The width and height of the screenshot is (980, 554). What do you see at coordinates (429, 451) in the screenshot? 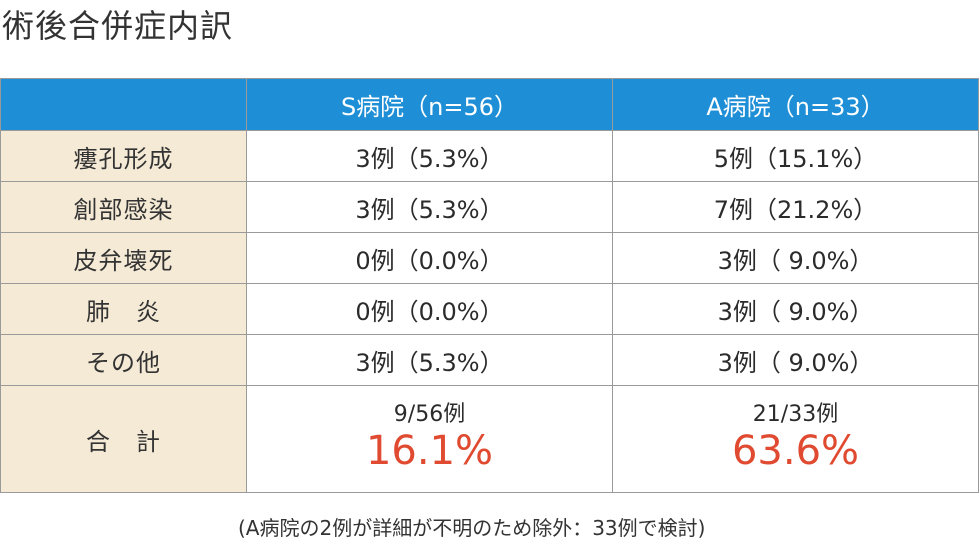
I see `total-s-percent: 16.1%` at bounding box center [429, 451].